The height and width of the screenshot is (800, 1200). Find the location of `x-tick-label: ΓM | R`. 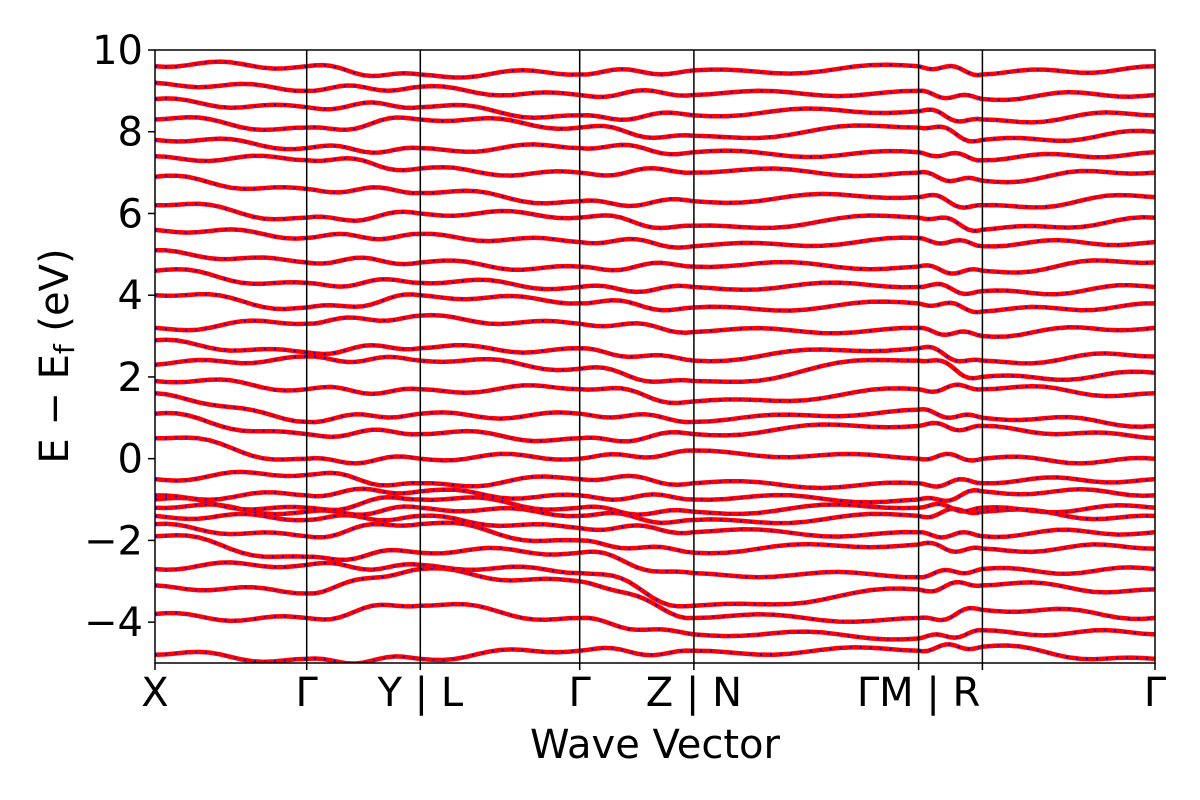

x-tick-label: ΓM | R is located at coordinates (919, 693).